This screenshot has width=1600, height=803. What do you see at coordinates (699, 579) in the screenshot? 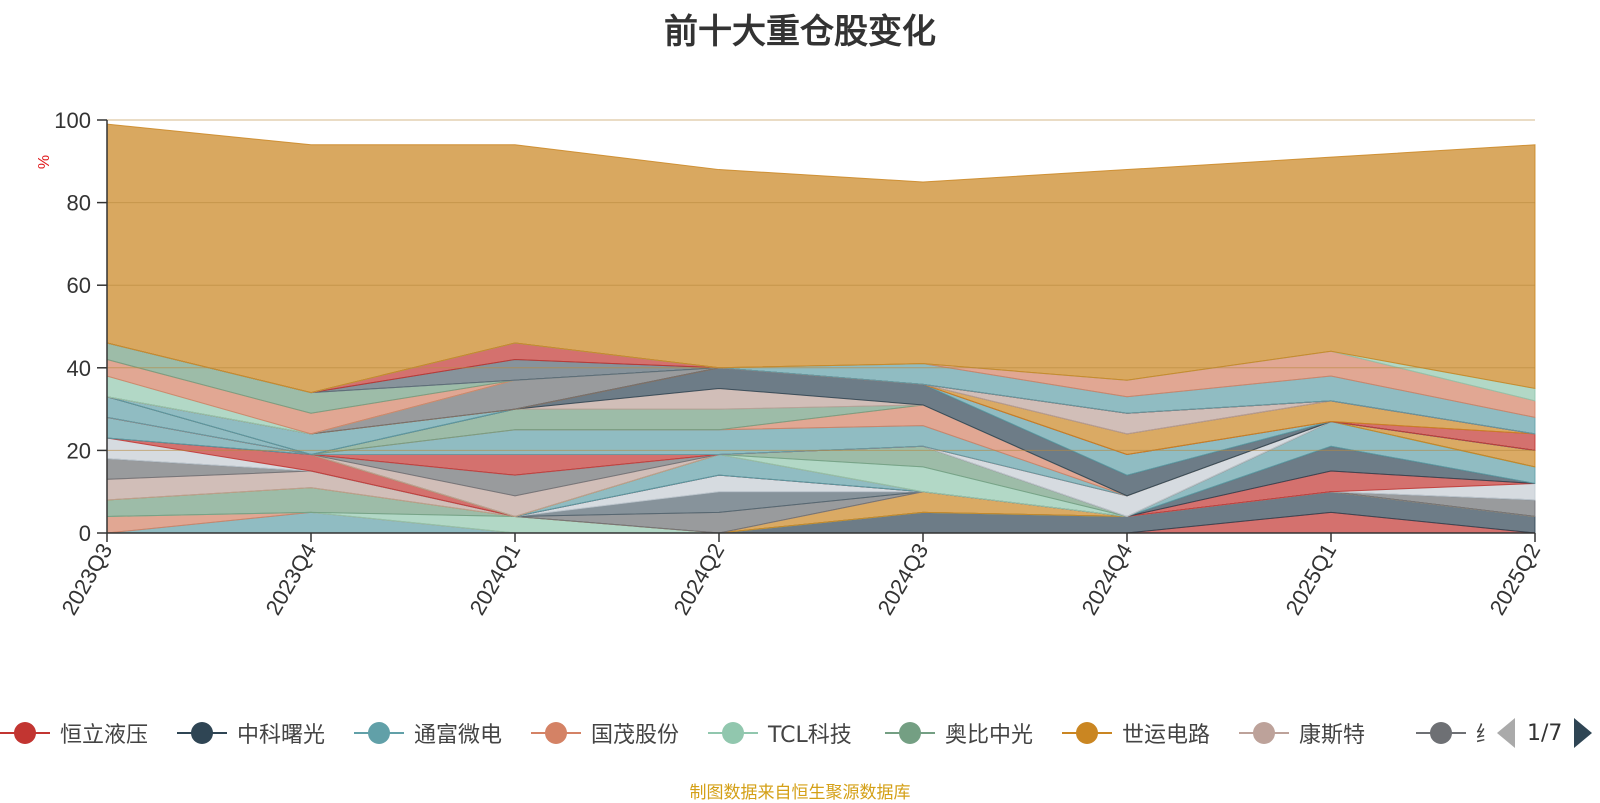
I see `x-tick-label: 2024Q2` at bounding box center [699, 579].